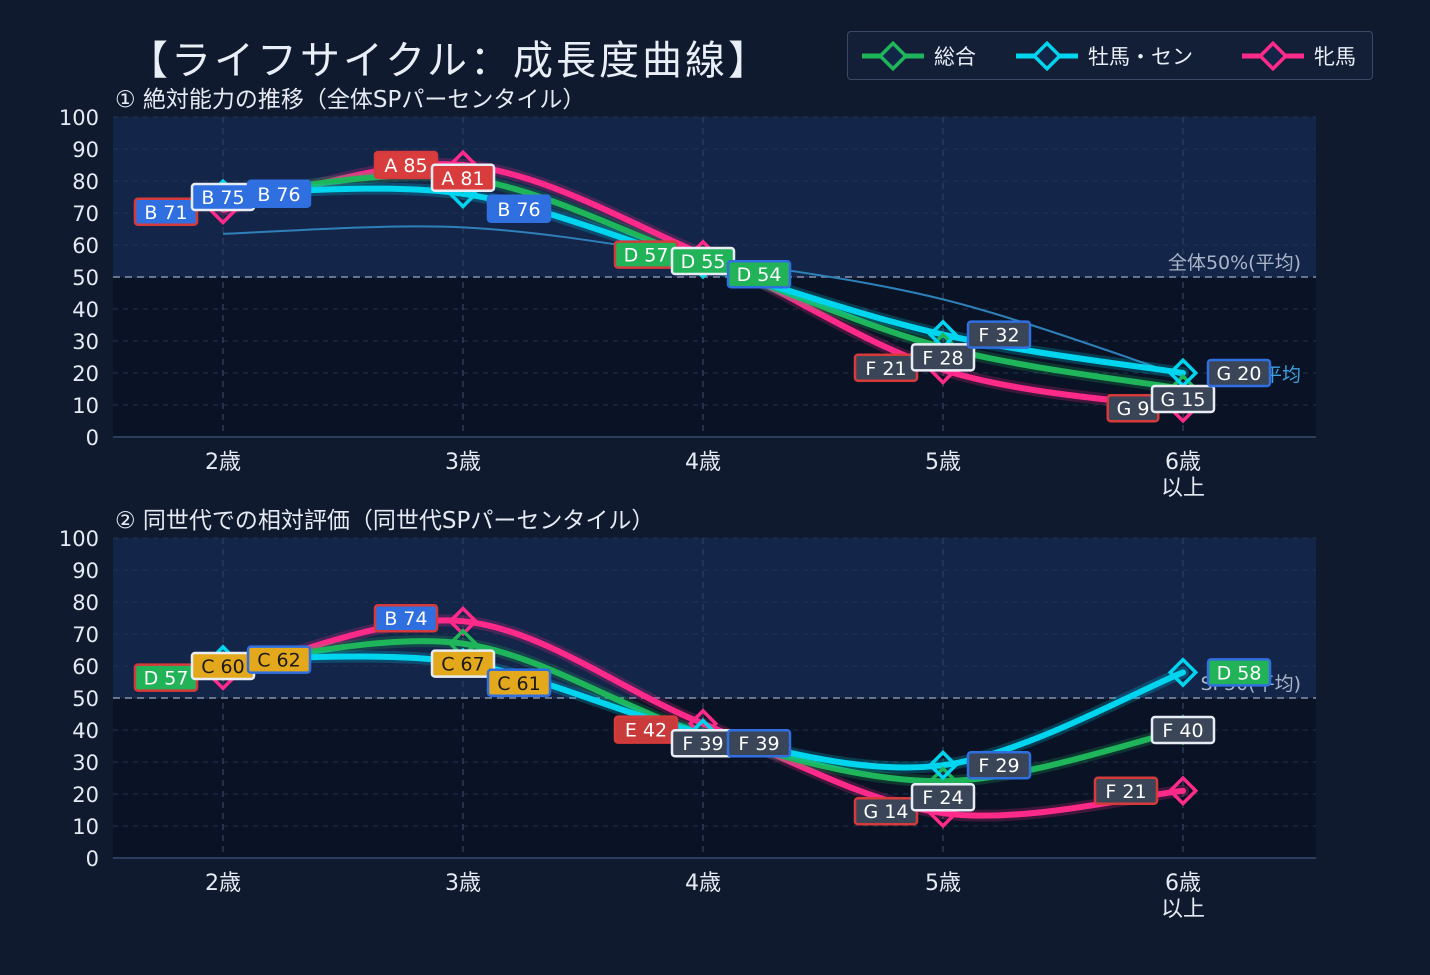 The height and width of the screenshot is (975, 1430). What do you see at coordinates (1335, 56) in the screenshot?
I see `legend-label-female: 牝馬` at bounding box center [1335, 56].